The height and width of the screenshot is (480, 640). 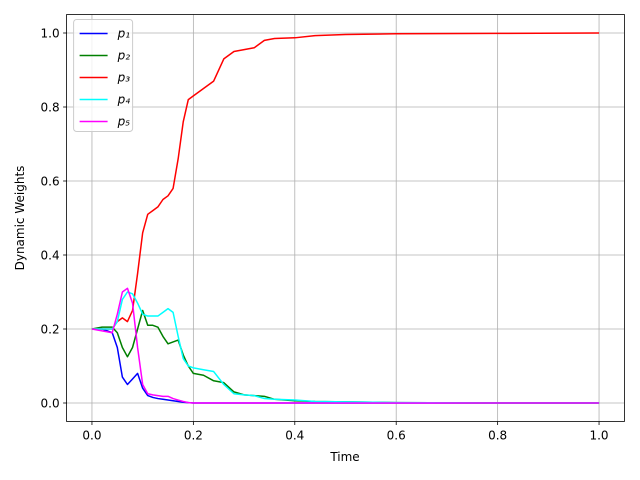 What do you see at coordinates (396, 436) in the screenshot?
I see `x-tick-label: 0.6` at bounding box center [396, 436].